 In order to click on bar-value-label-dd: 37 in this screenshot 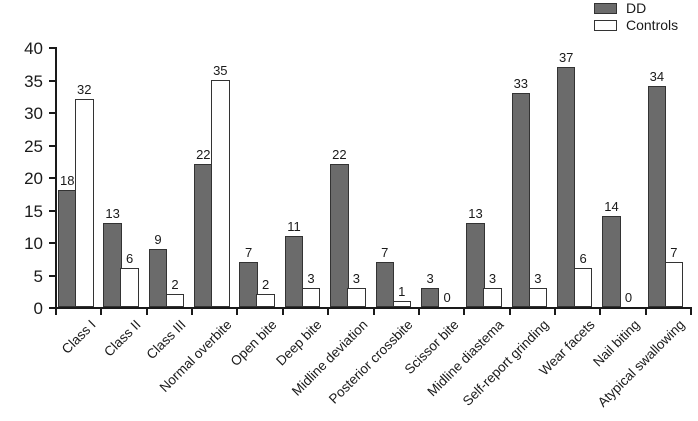, I will do `click(566, 57)`.